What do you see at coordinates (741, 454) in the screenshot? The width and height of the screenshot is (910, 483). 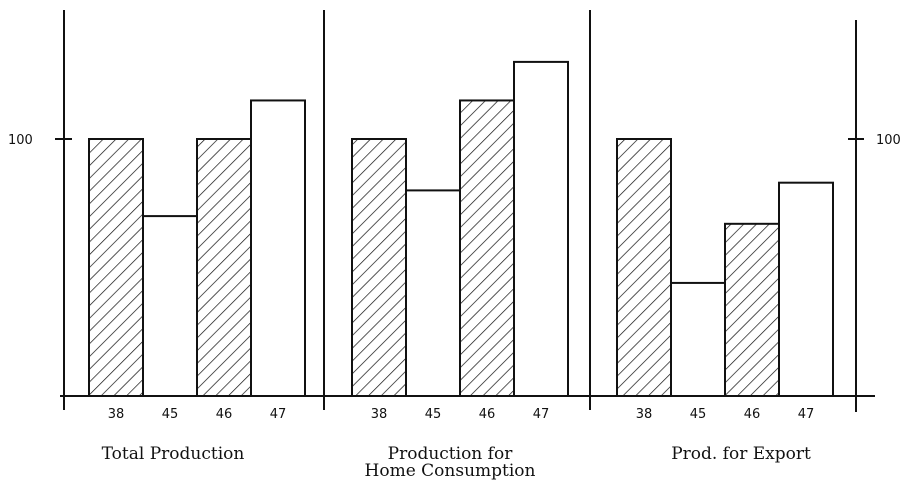 I see `group-label: Prod. for Export` at bounding box center [741, 454].